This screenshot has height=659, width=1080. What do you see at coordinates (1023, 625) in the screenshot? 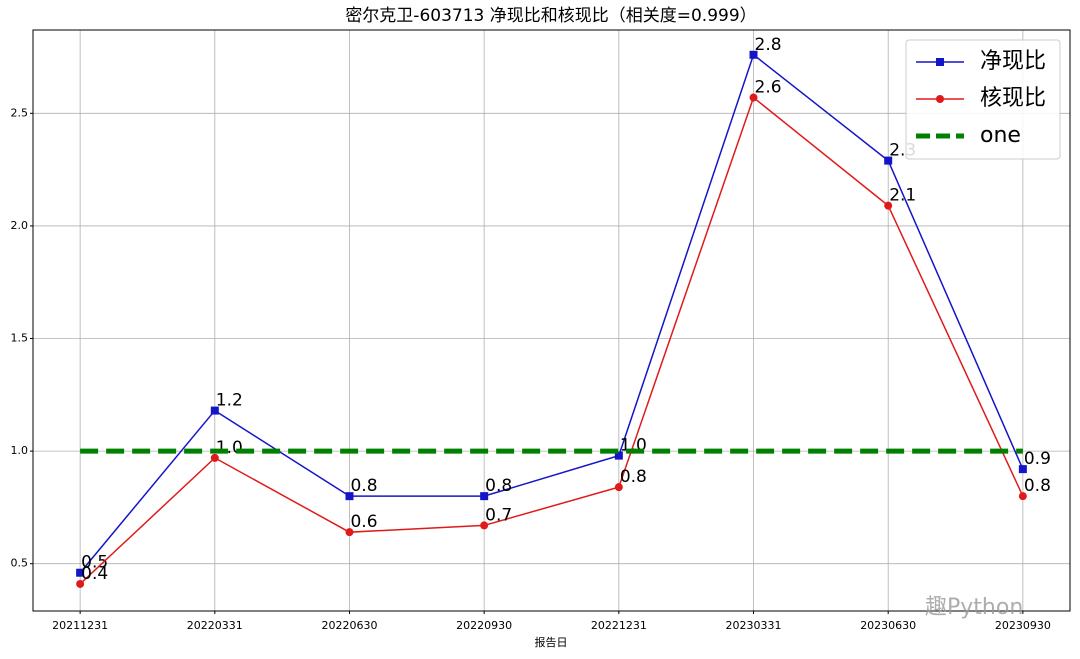
I see `x-tick-label: 20230930` at bounding box center [1023, 625].